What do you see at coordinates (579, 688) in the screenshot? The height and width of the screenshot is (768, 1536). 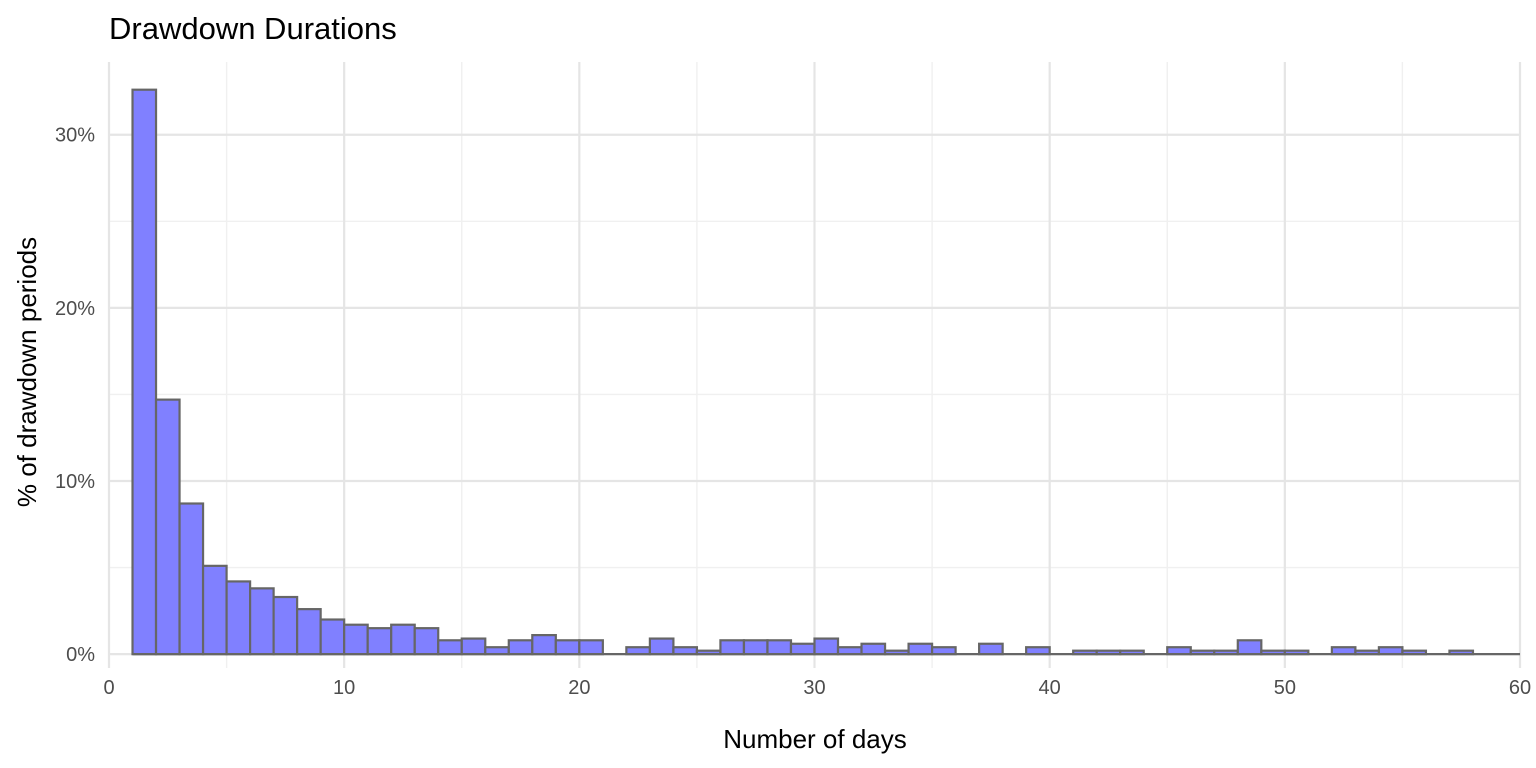 I see `x-tick-label: 20` at bounding box center [579, 688].